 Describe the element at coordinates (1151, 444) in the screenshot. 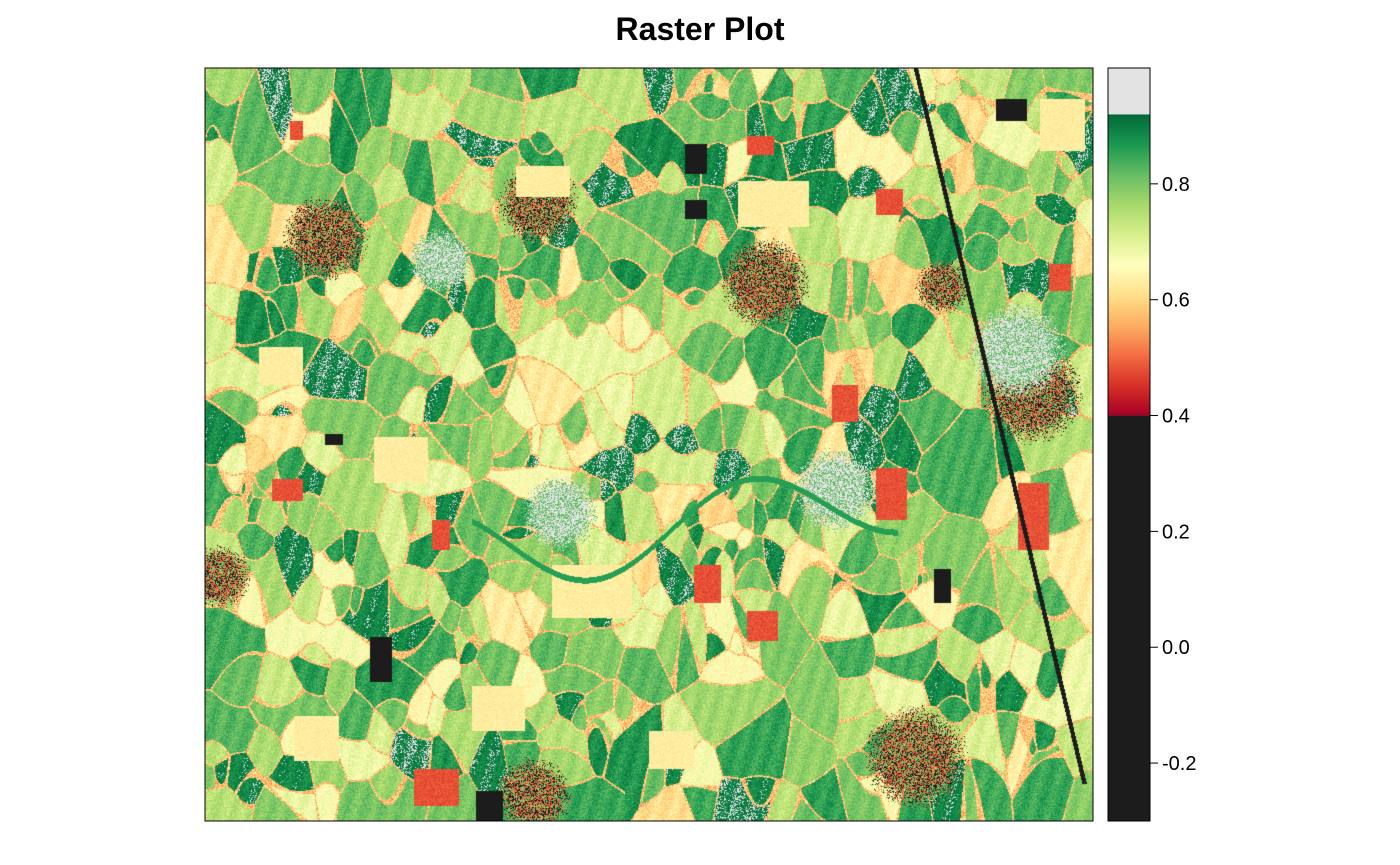

I see `colorbar-legend: -0.2 0.0 0.2 0.4 0.6 0.8` at that location.